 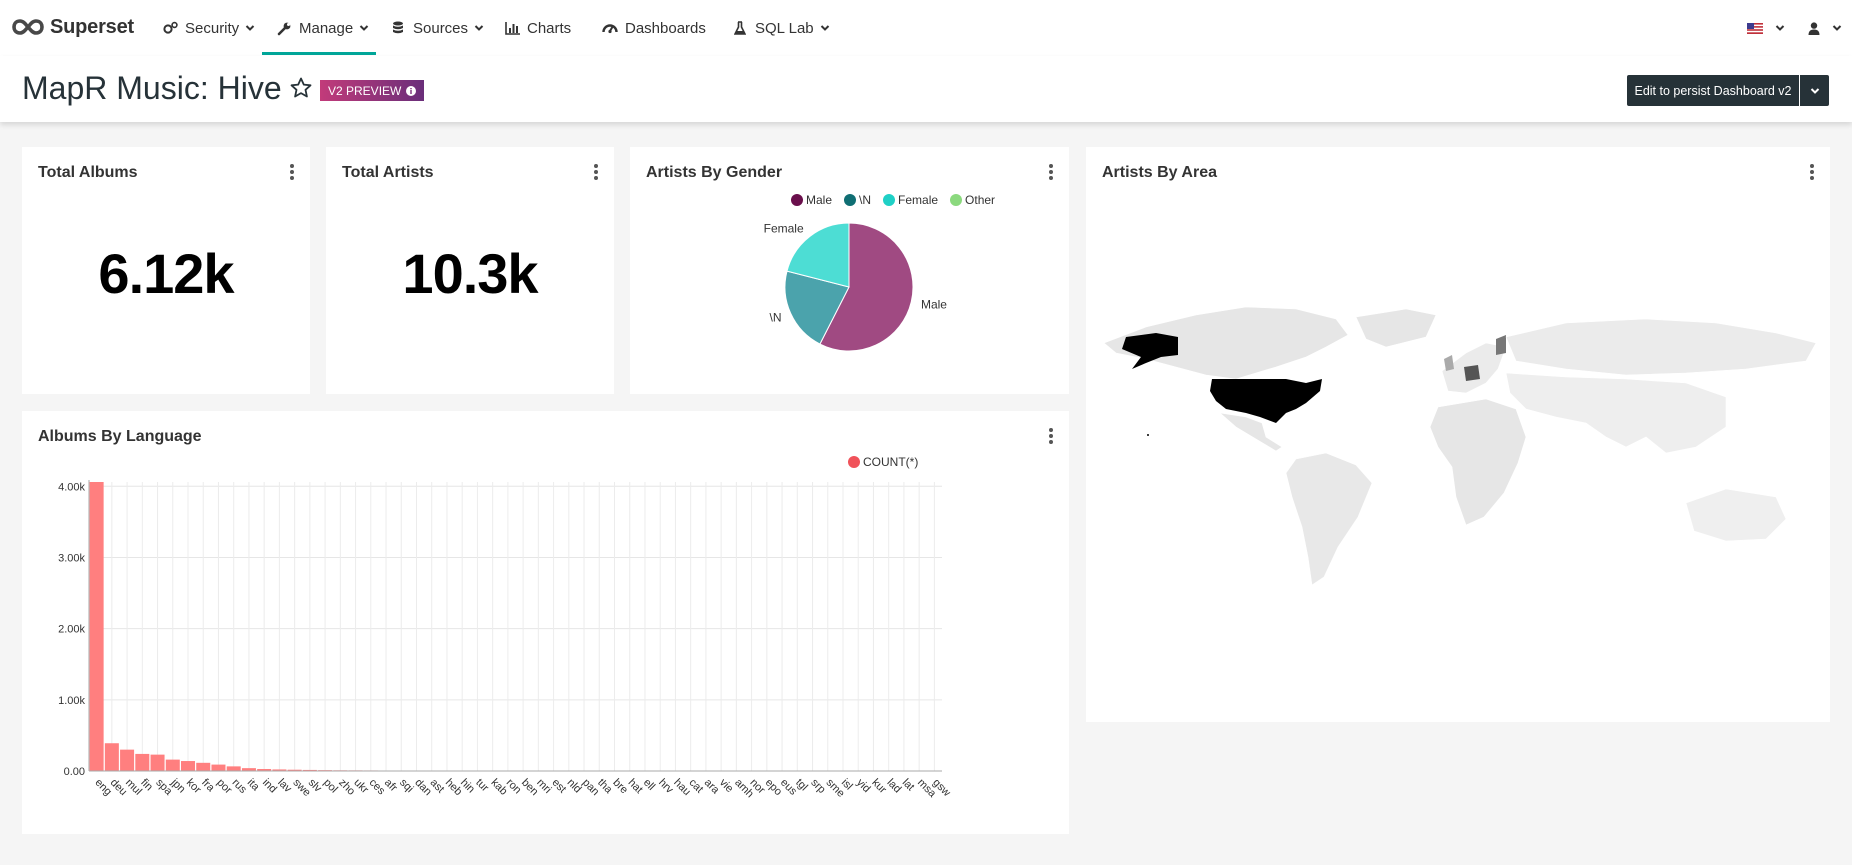 I want to click on info-icon, so click(x=411, y=90).